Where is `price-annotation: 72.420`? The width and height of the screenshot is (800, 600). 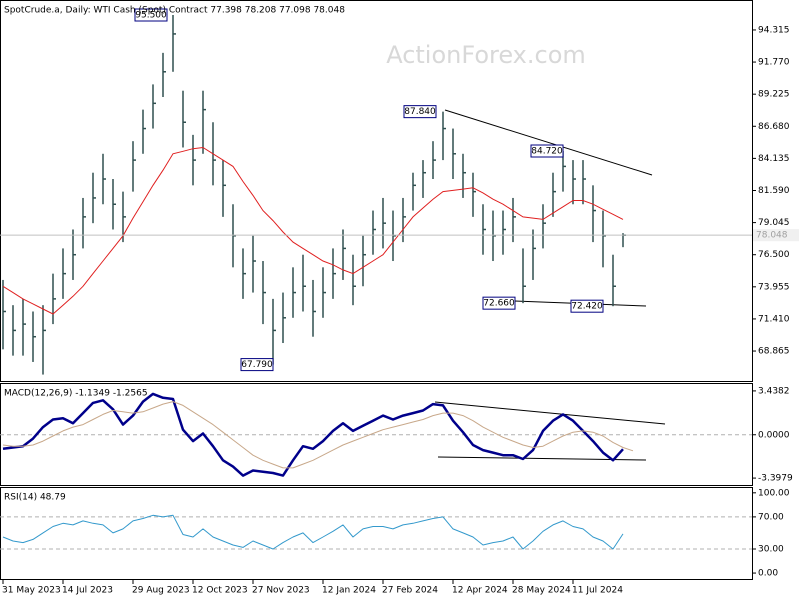 price-annotation: 72.420 is located at coordinates (587, 307).